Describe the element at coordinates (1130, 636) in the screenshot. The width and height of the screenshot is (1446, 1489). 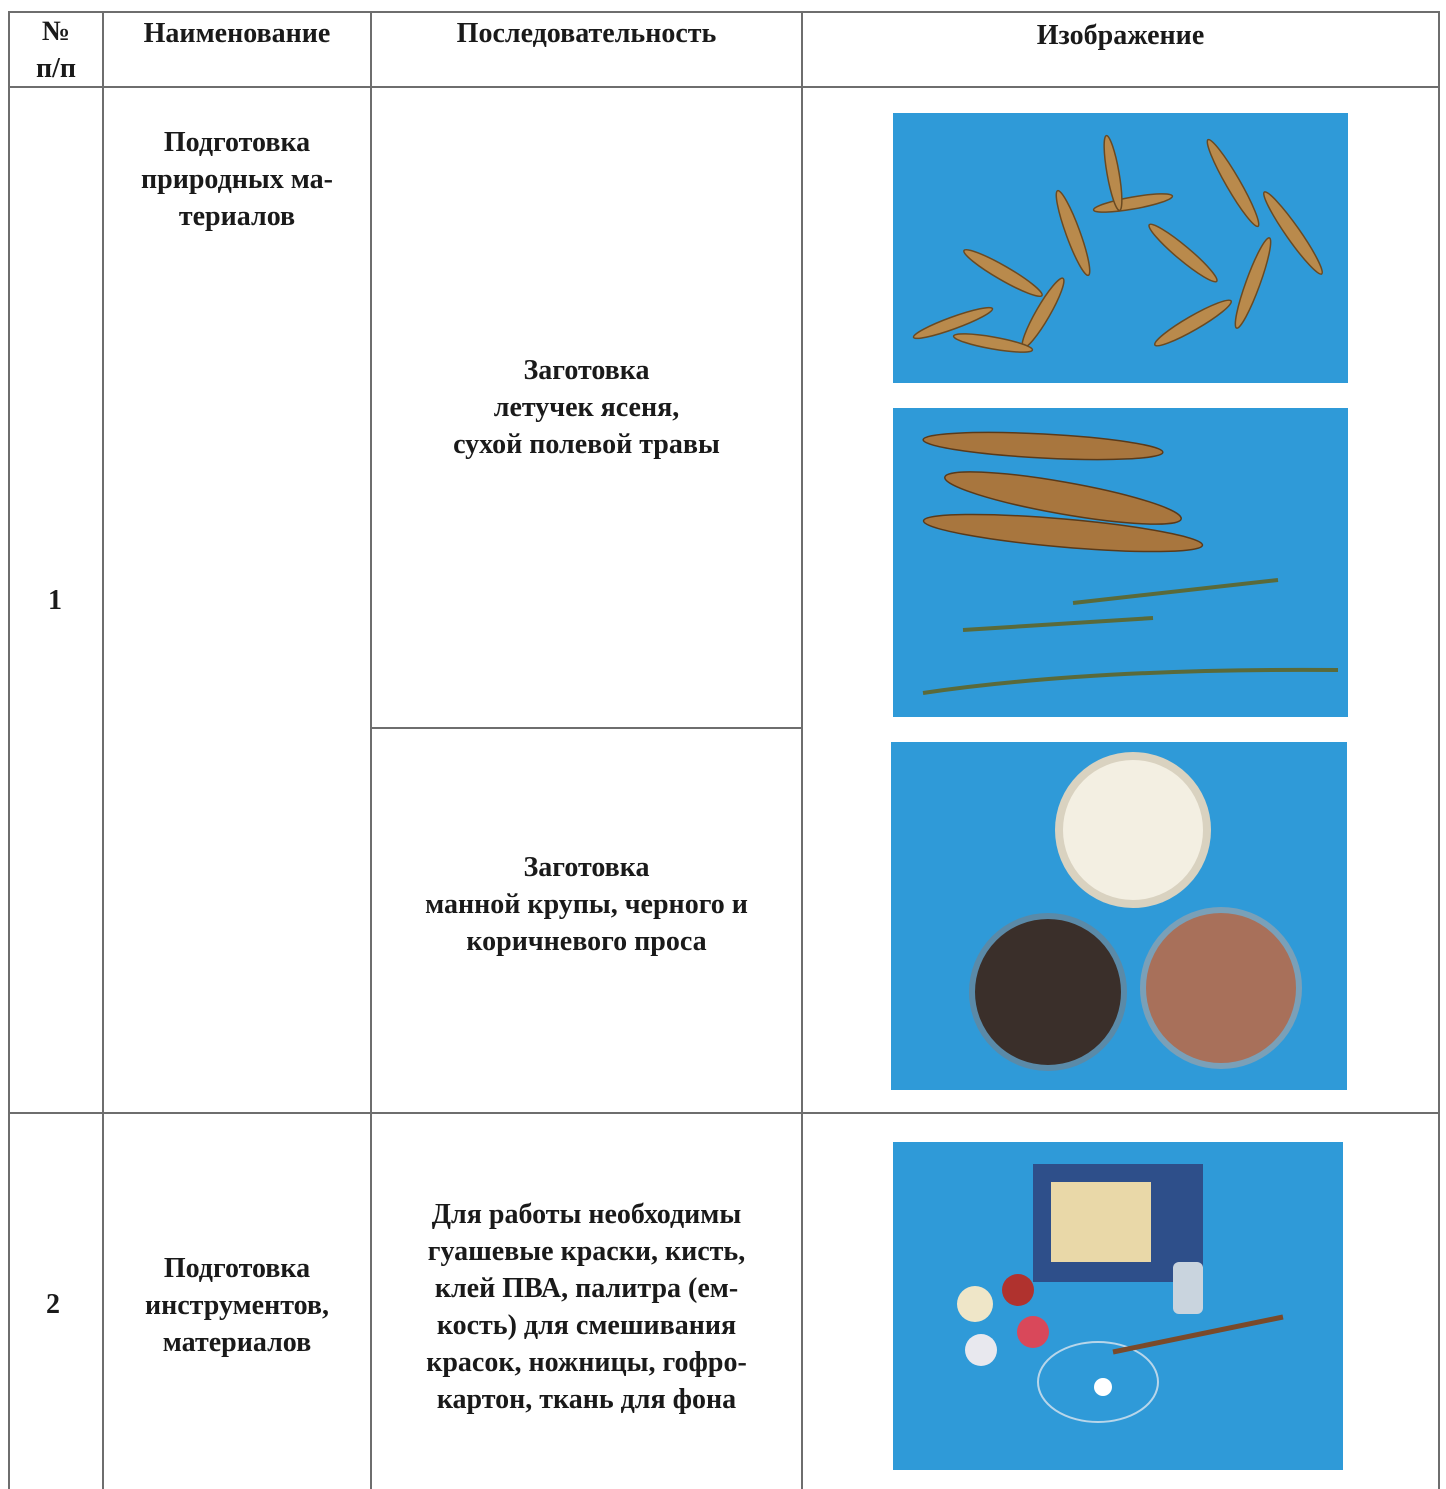
I see `blades` at that location.